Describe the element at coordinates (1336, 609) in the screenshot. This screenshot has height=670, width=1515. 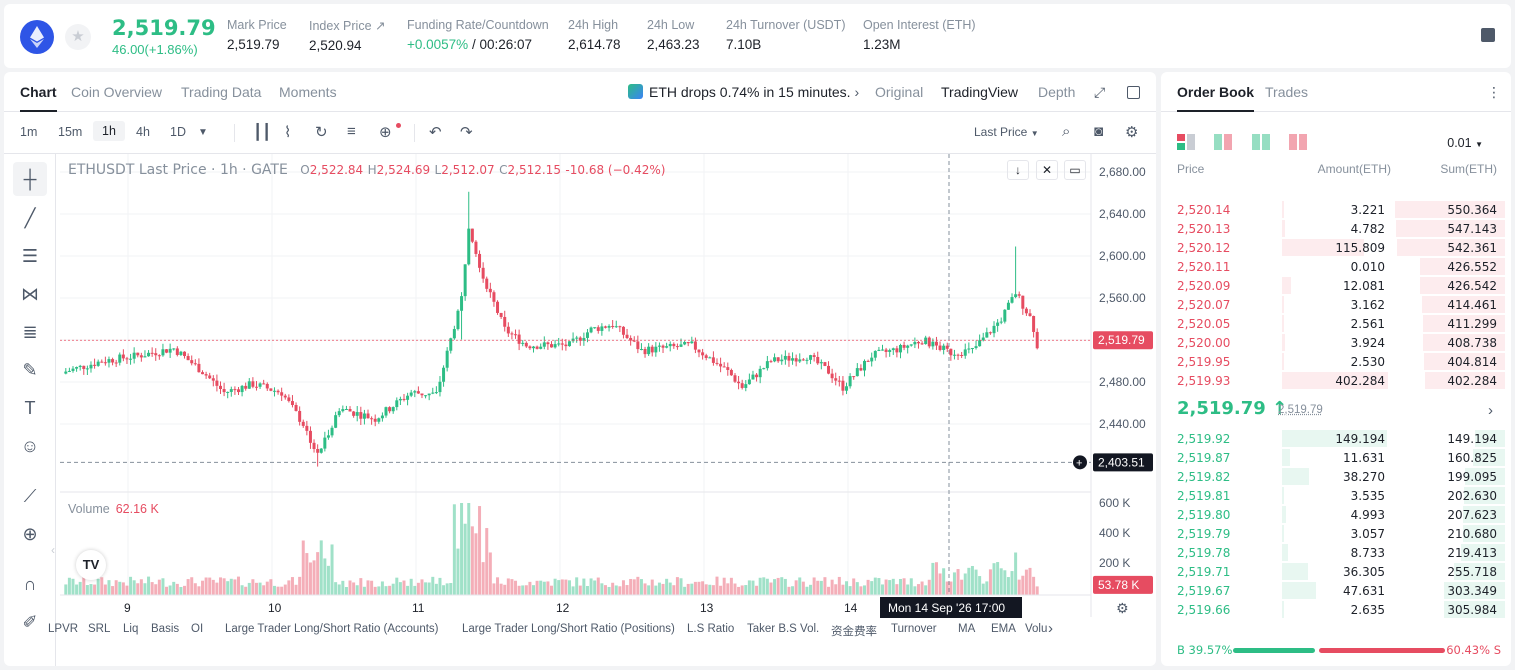
I see `bid-row: 2,519.66 2.635 305.984` at that location.